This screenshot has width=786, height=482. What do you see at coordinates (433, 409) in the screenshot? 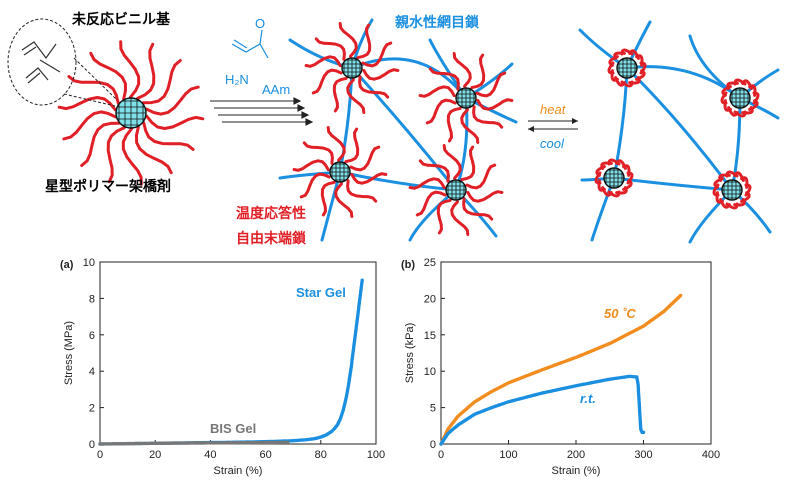
I see `y-tick-label: 5` at bounding box center [433, 409].